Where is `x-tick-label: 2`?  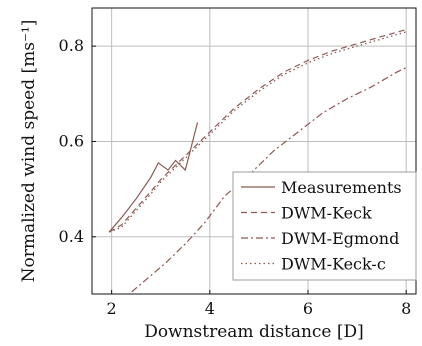
x-tick-label: 2 is located at coordinates (112, 308).